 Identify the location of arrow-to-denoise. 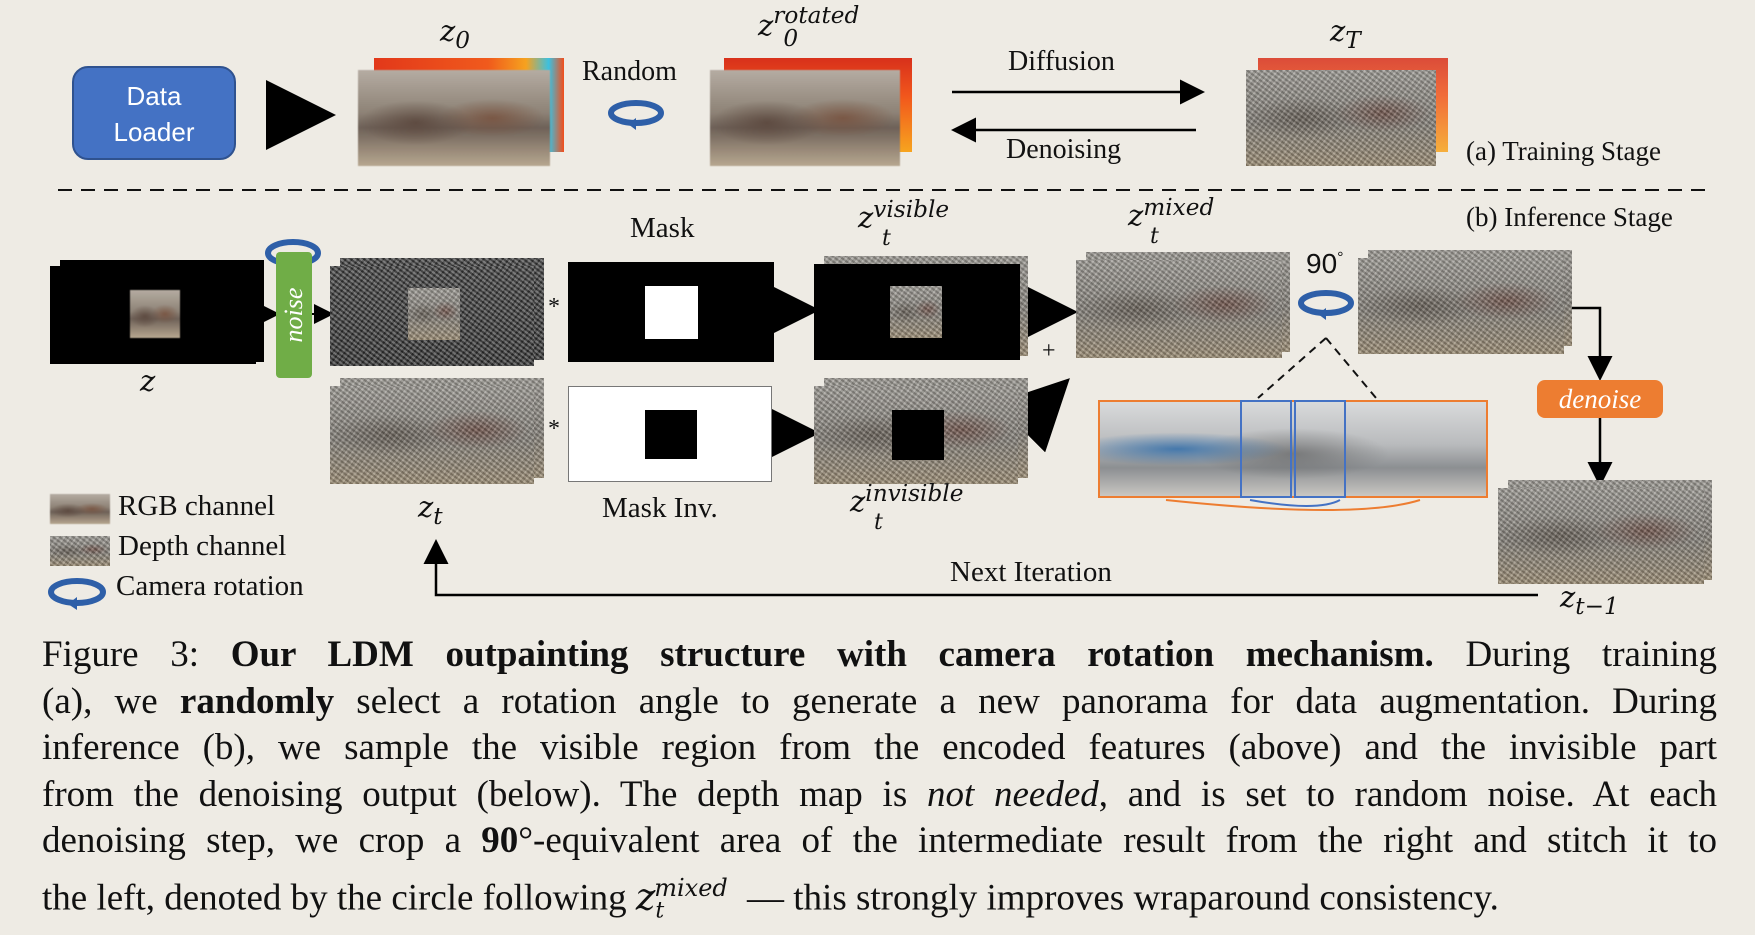
(1592, 343).